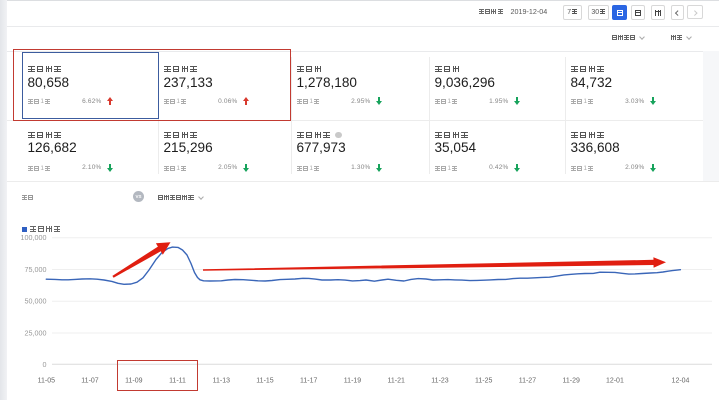  What do you see at coordinates (36, 332) in the screenshot?
I see `svg-text: 25,000` at bounding box center [36, 332].